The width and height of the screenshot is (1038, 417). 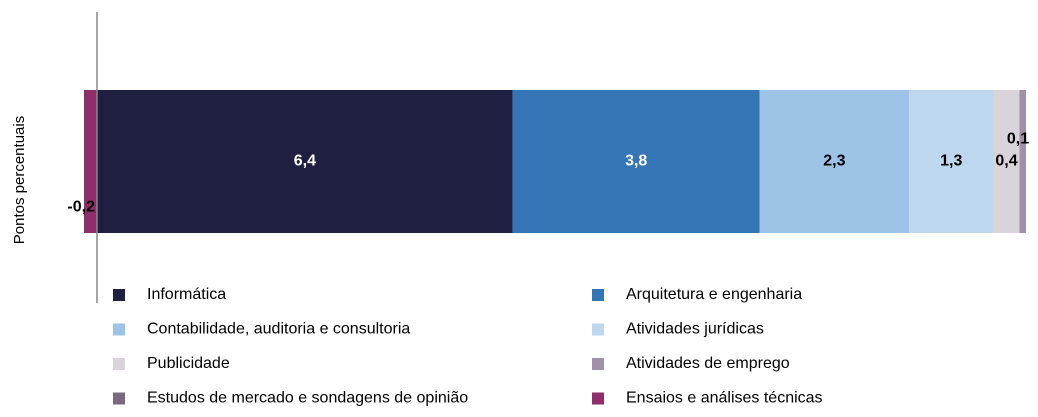 I want to click on value-label: 3,8, so click(x=636, y=161).